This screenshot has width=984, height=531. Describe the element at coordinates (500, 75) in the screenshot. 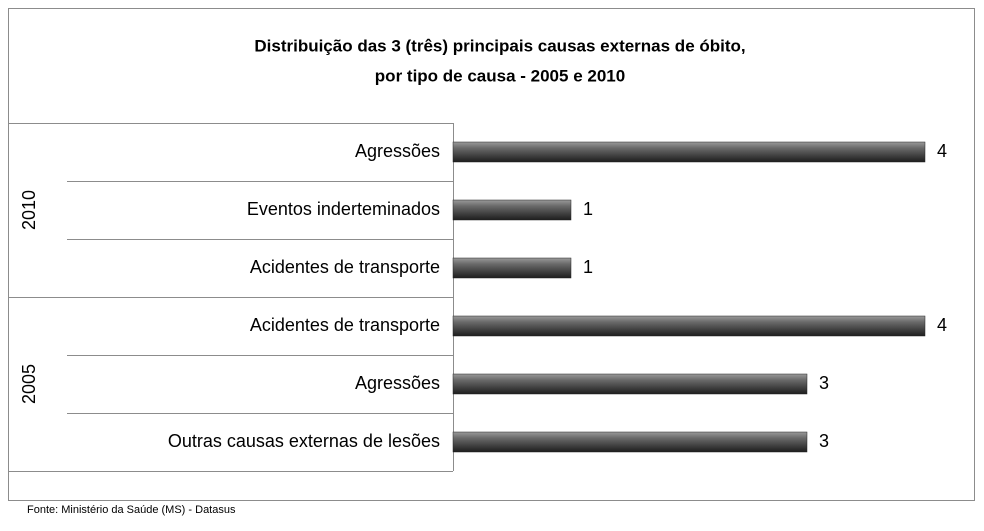

I see `chart-title: por tipo de causa - 2005 e 2010` at that location.